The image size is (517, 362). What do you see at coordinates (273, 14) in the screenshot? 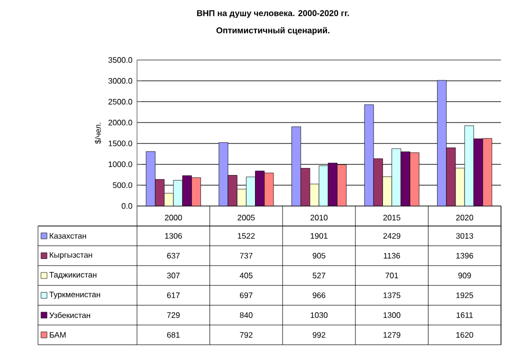
I see `chart-title: ВНП на душу человека. 2000-2020 гг.` at bounding box center [273, 14].